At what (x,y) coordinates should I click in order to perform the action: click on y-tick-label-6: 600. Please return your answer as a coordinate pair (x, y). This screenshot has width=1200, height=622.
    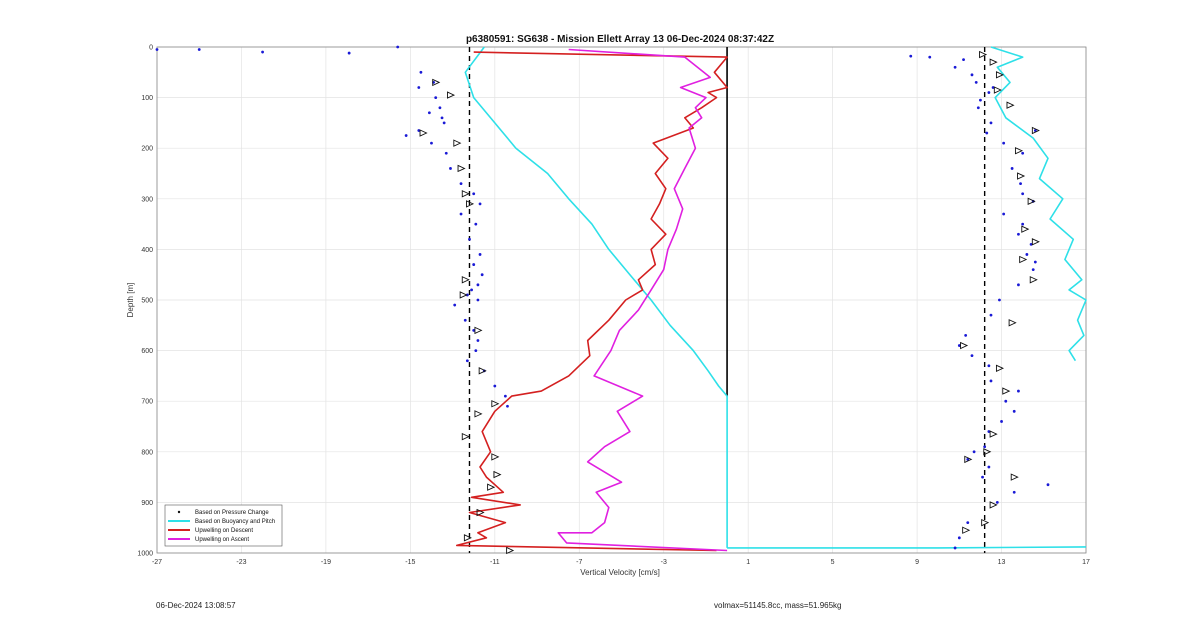
    Looking at the image, I should click on (147, 351).